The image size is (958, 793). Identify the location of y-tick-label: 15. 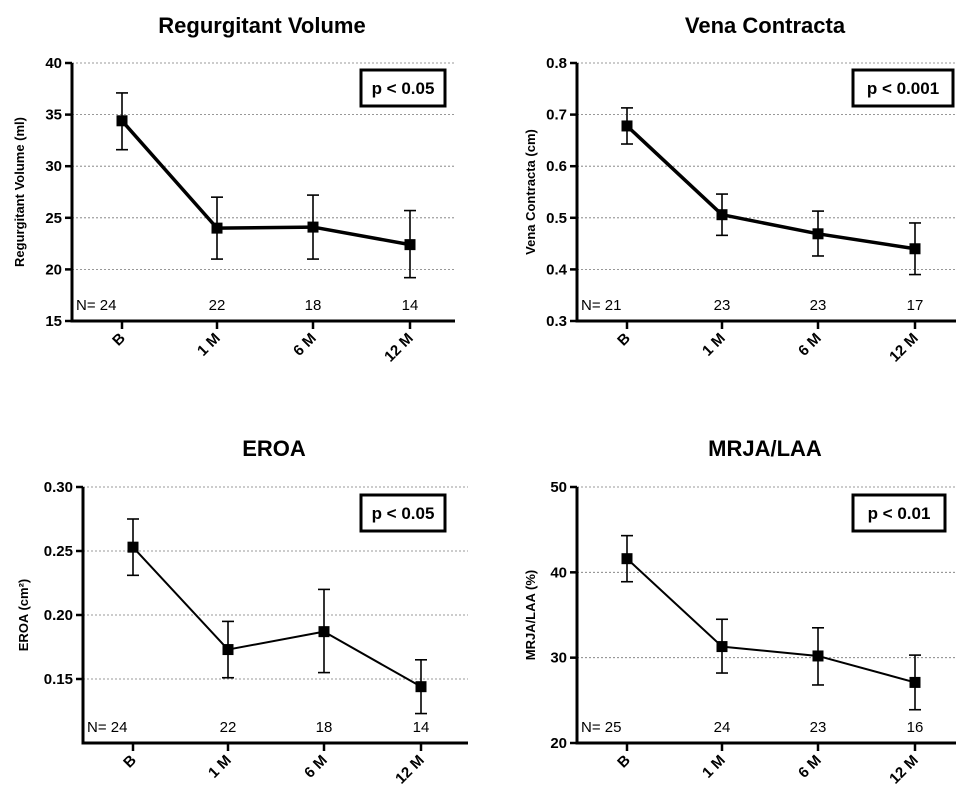
(53, 321).